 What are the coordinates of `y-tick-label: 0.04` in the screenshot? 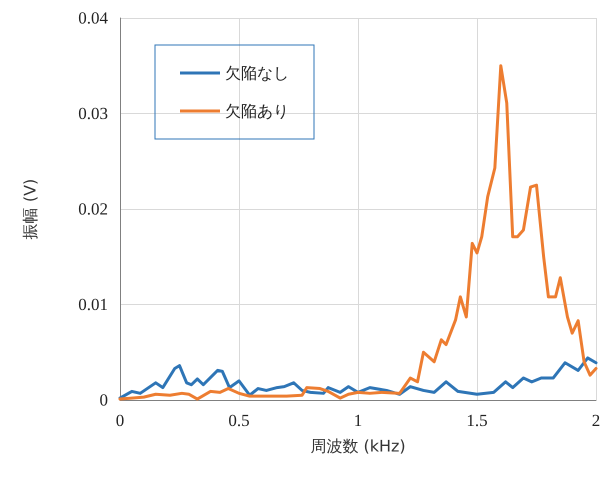 It's located at (93, 18).